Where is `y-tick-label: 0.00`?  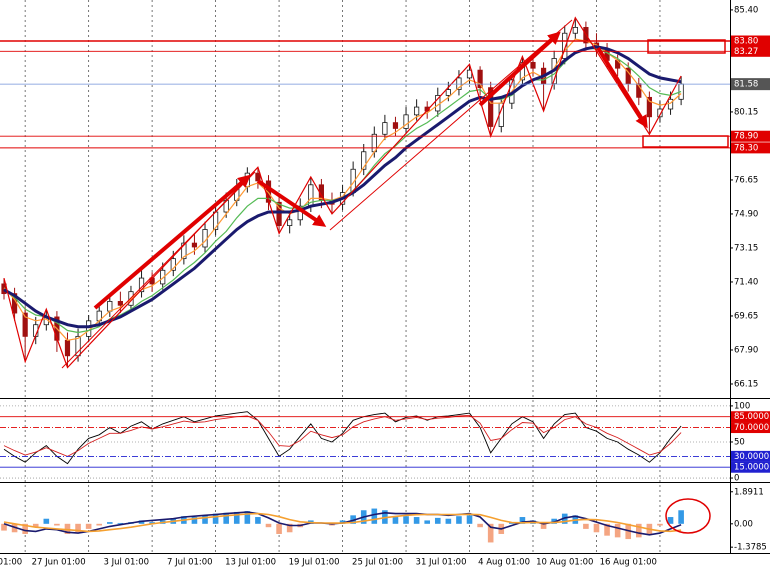 y-tick-label: 0.00 is located at coordinates (743, 524).